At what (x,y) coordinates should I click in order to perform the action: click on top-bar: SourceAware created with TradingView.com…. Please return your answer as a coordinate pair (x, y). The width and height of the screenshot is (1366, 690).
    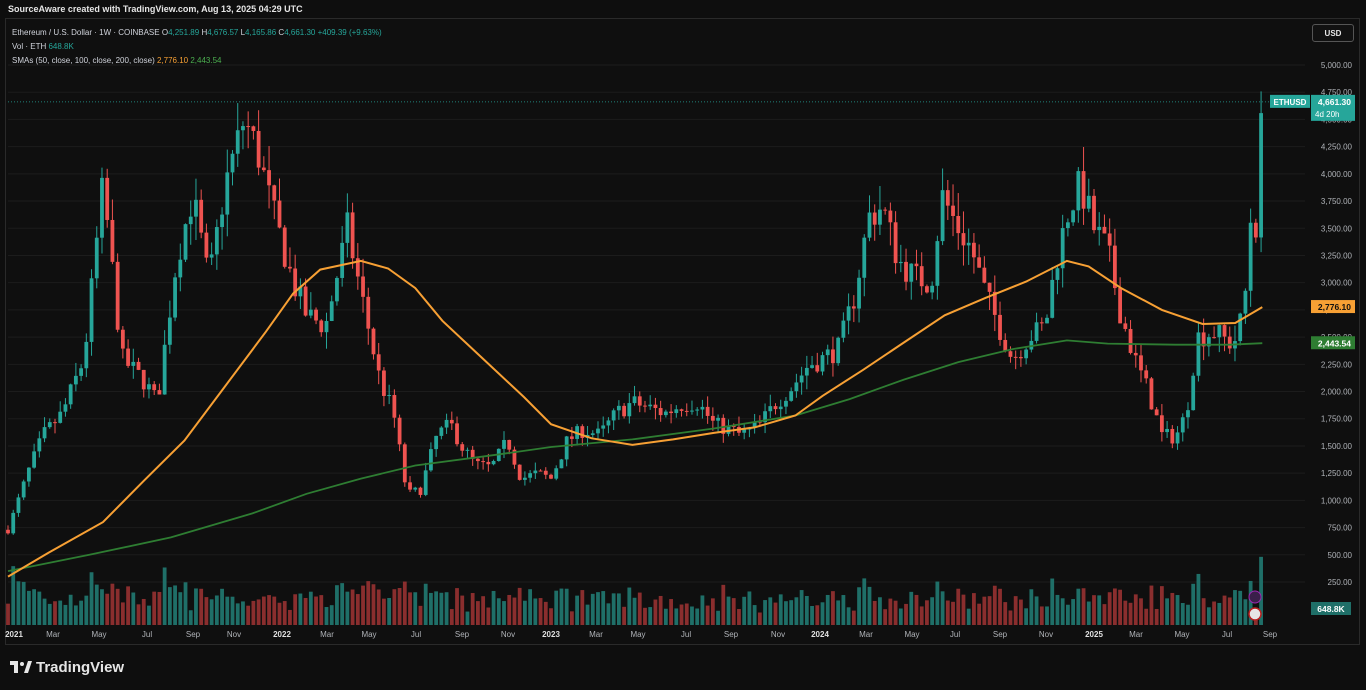
    Looking at the image, I should click on (683, 9).